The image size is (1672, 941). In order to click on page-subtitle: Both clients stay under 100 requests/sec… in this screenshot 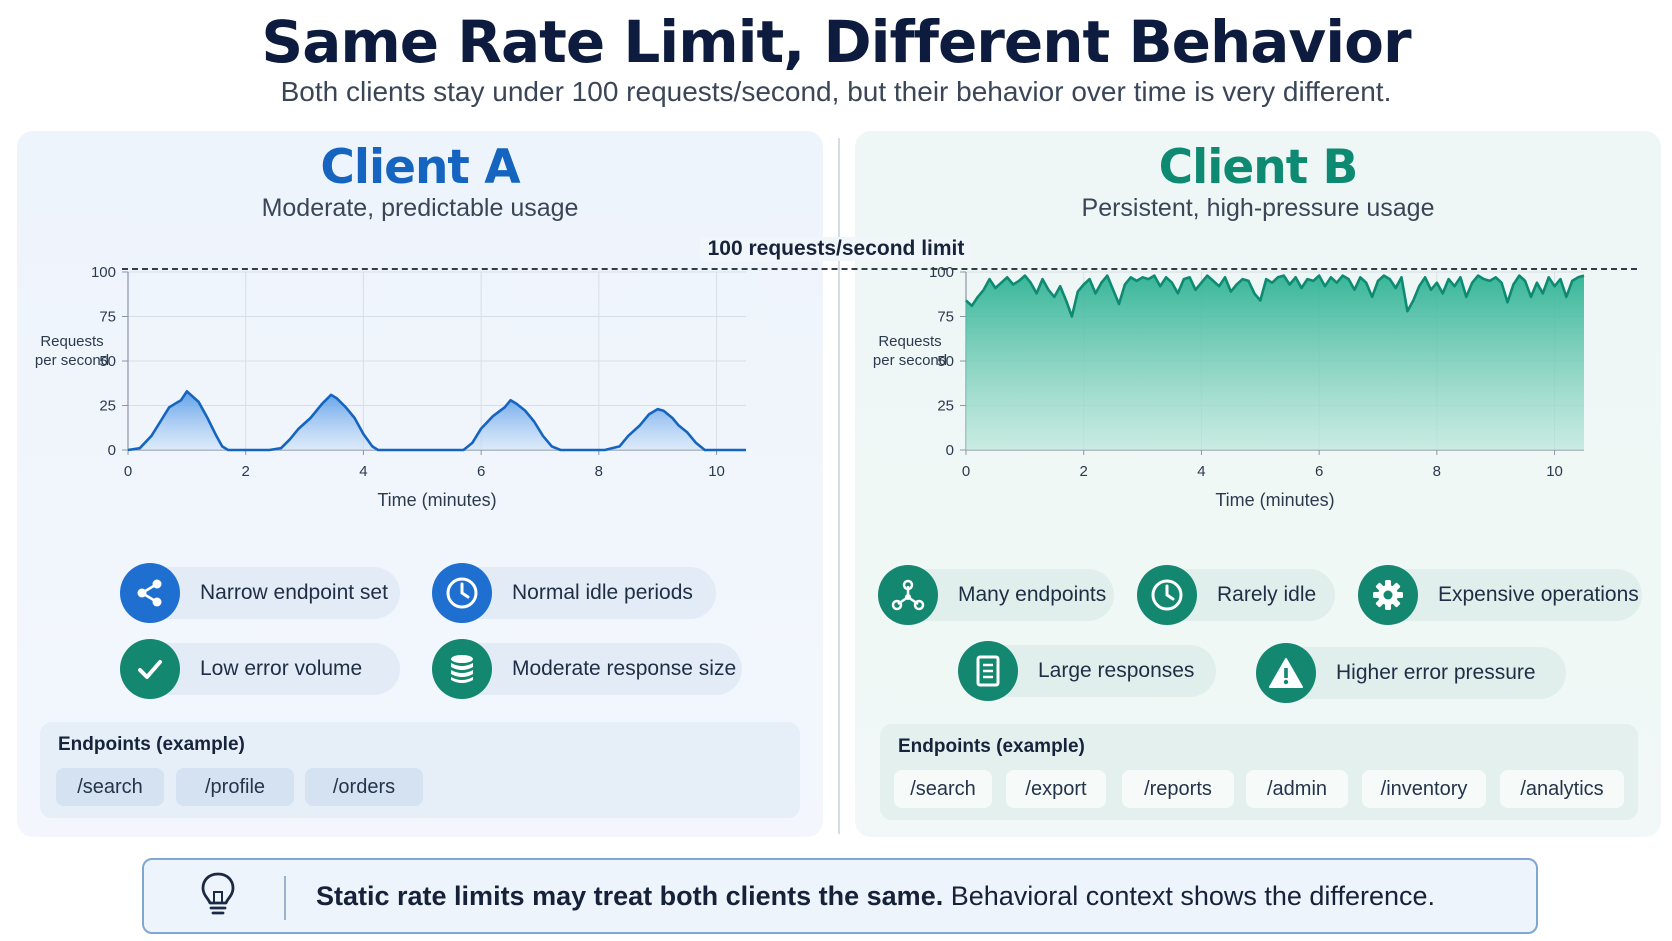, I will do `click(836, 91)`.